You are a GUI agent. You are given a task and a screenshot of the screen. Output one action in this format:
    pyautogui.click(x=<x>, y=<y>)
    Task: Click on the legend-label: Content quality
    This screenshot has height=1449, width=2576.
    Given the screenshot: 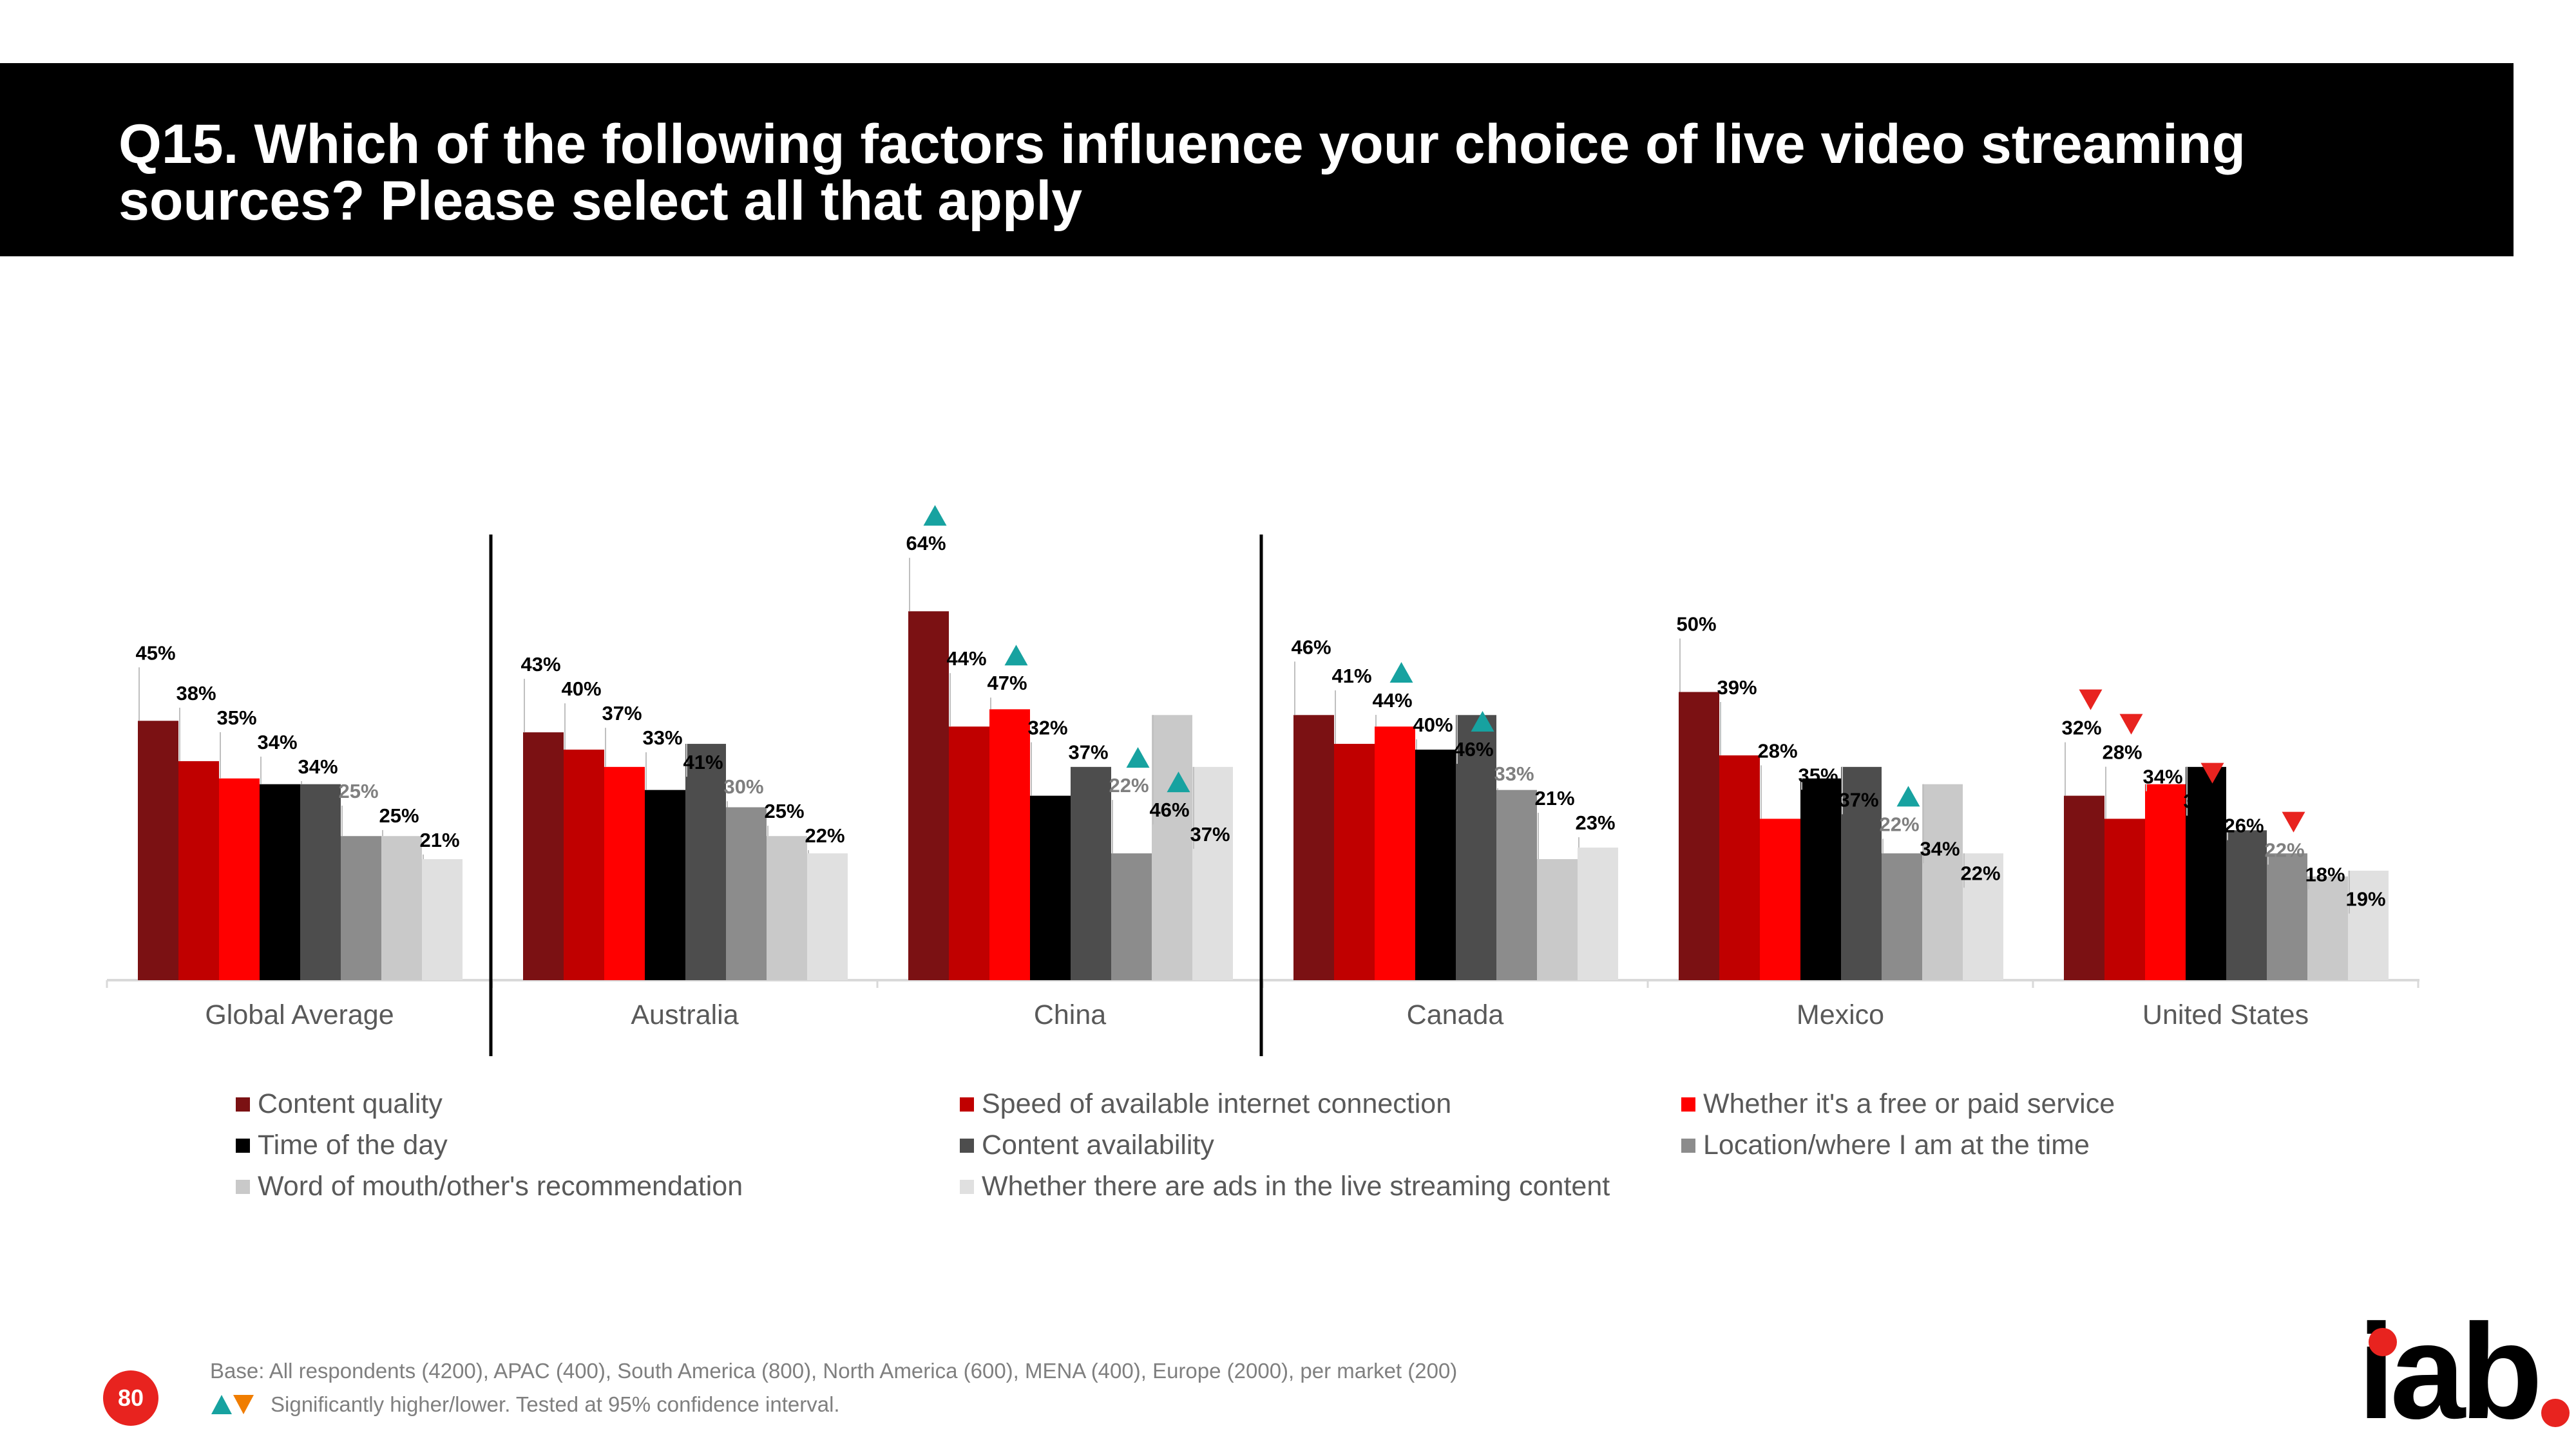 What is the action you would take?
    pyautogui.click(x=350, y=1103)
    